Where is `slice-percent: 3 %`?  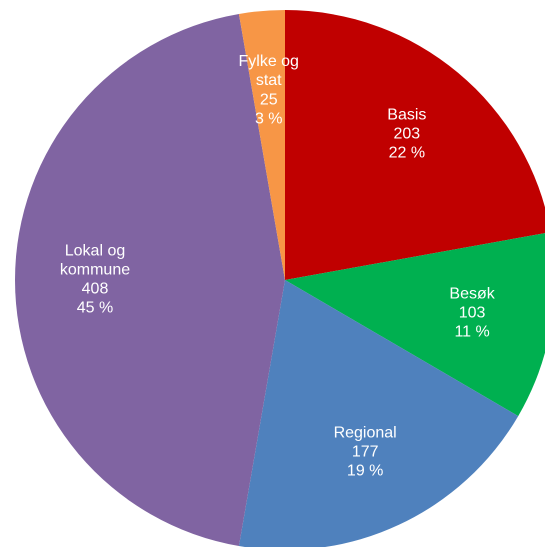
slice-percent: 3 % is located at coordinates (269, 118).